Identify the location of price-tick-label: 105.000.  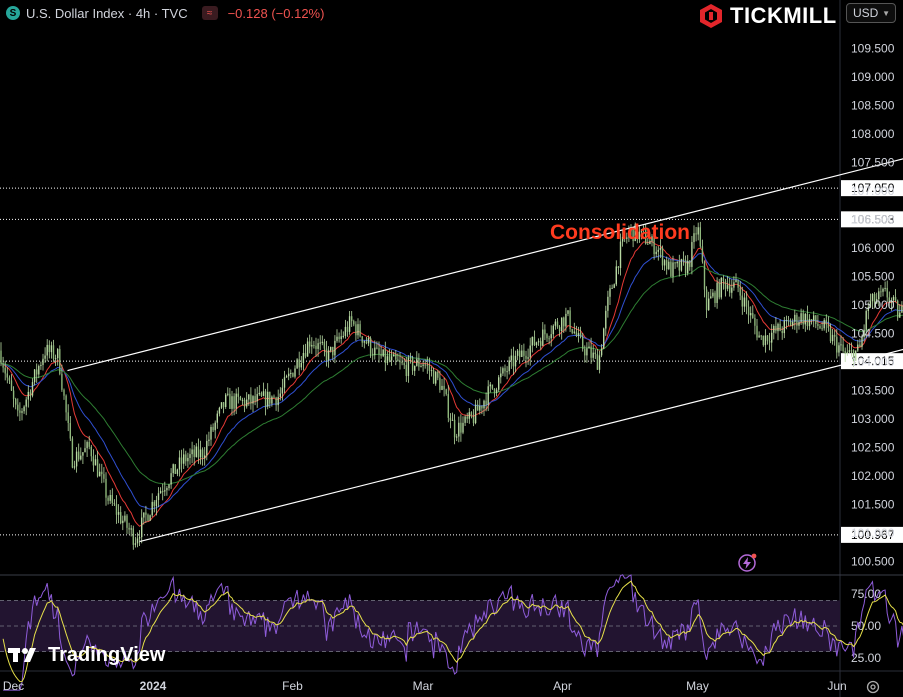
(873, 305).